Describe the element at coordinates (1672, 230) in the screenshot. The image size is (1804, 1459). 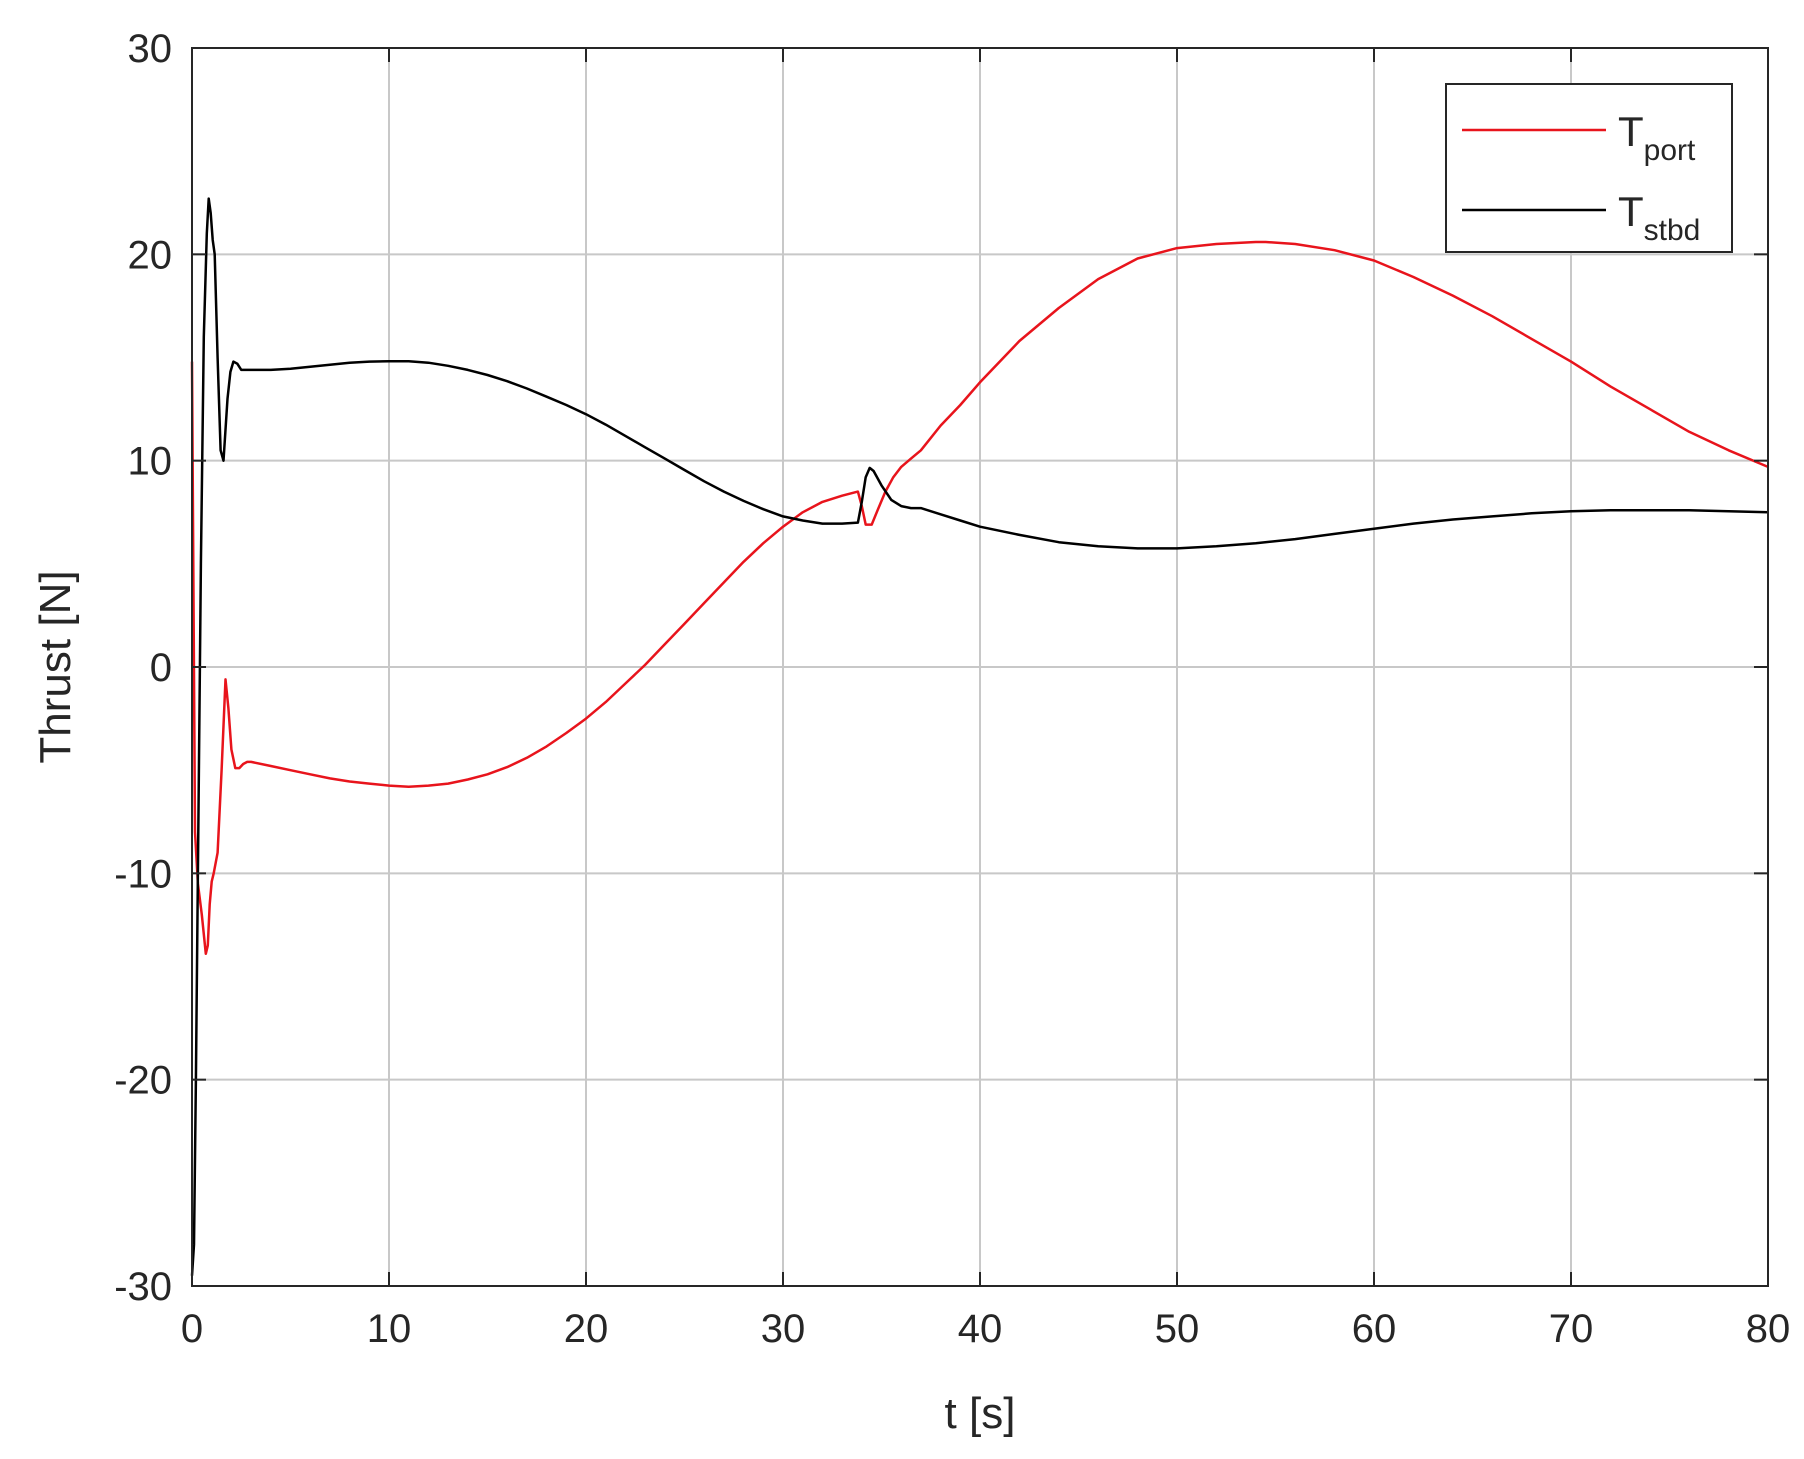
I see `legend-subscript-stbd: stbd` at that location.